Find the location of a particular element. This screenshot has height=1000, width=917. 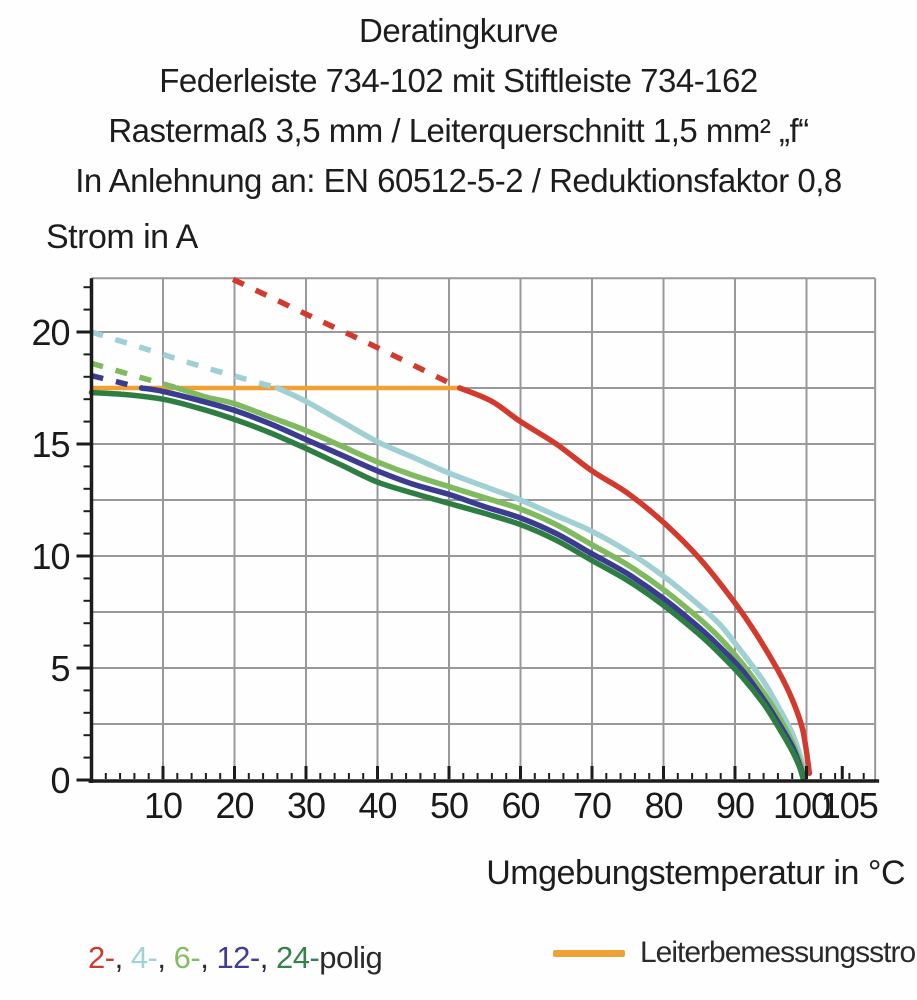

legend-pole-24: 24- is located at coordinates (297, 957).